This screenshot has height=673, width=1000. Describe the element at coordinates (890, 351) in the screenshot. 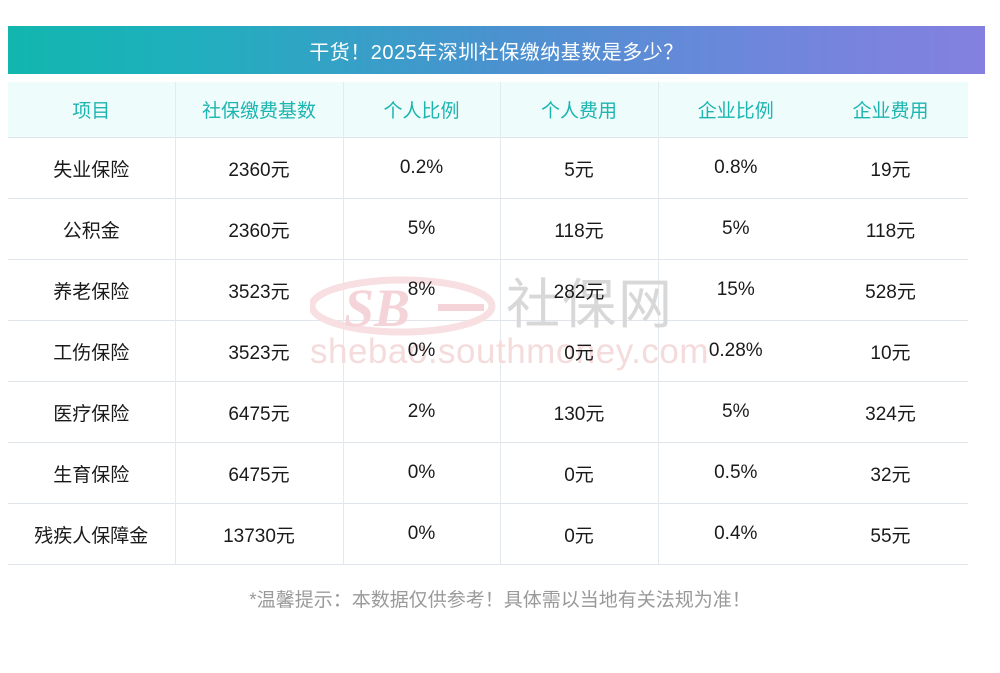

I see `cell-company-fee: 10元` at that location.